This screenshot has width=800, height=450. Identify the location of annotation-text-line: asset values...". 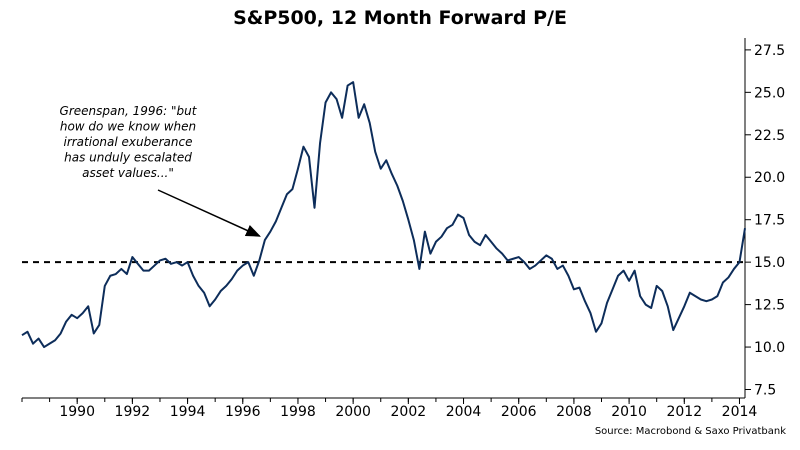
(128, 173).